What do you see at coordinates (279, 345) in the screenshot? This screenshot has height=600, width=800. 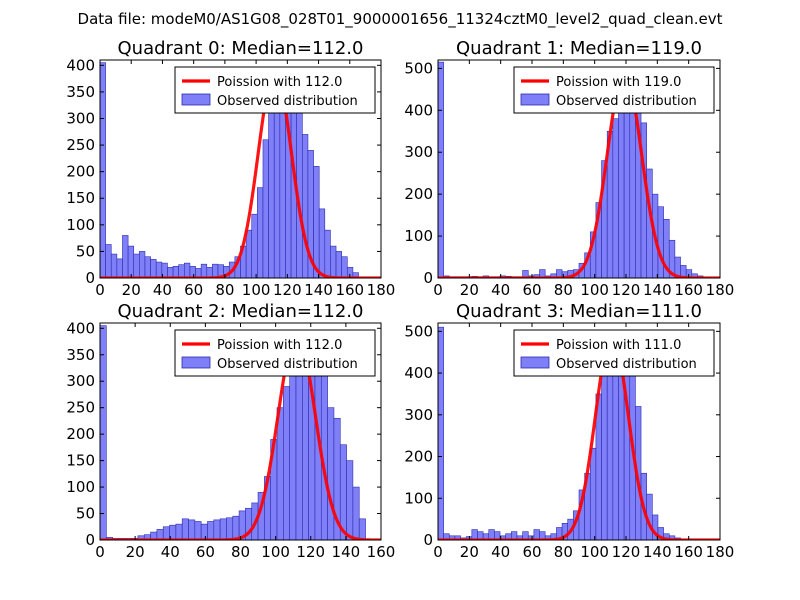 I see `legend-entry-curve: Poission with 112.0` at bounding box center [279, 345].